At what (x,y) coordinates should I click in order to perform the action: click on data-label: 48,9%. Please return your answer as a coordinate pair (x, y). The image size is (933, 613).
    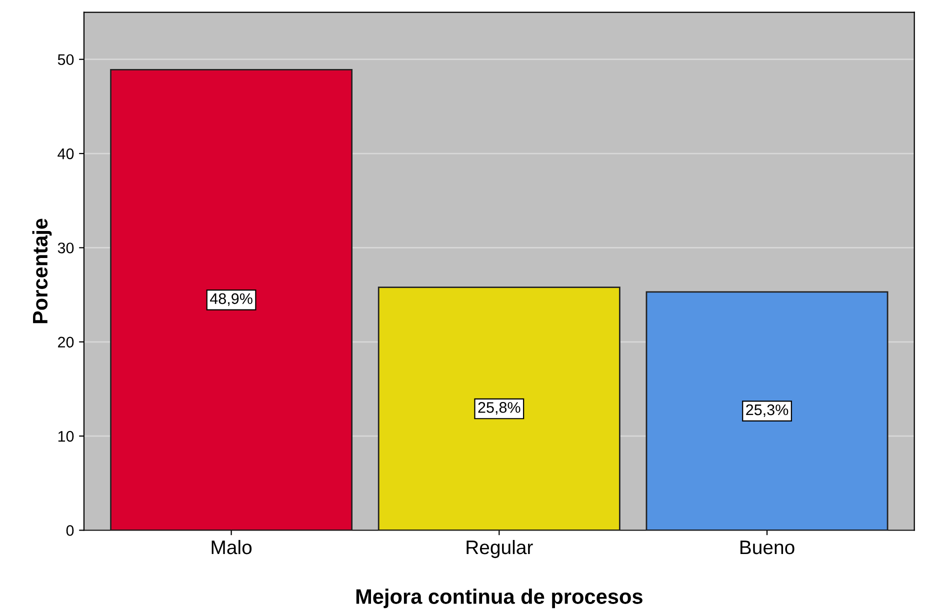
    Looking at the image, I should click on (231, 299).